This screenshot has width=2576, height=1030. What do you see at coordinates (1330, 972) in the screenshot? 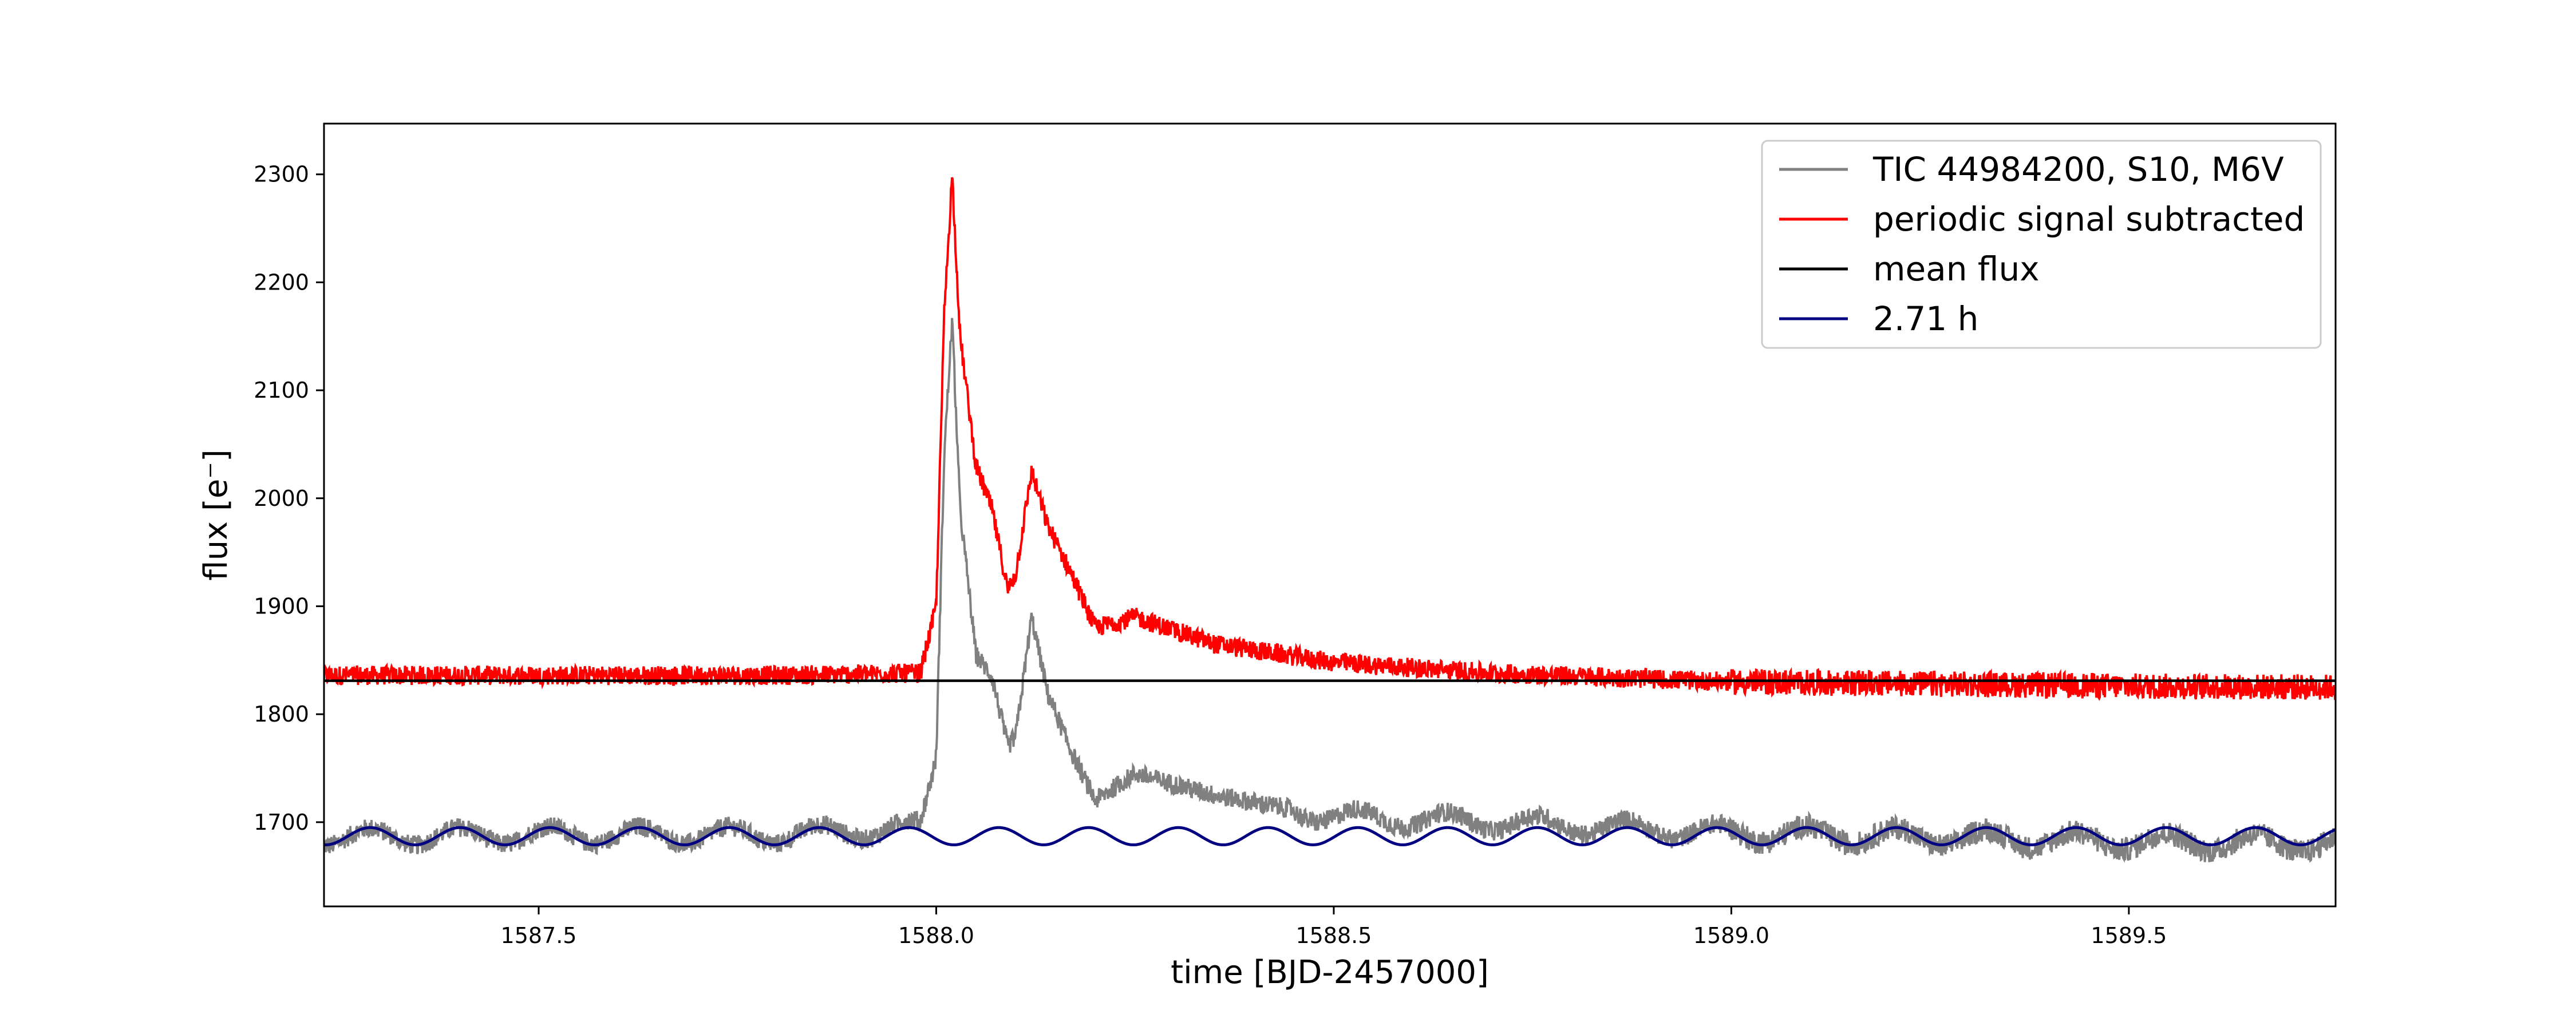
I see `x-axis-title: time [BJD-2457000]` at bounding box center [1330, 972].